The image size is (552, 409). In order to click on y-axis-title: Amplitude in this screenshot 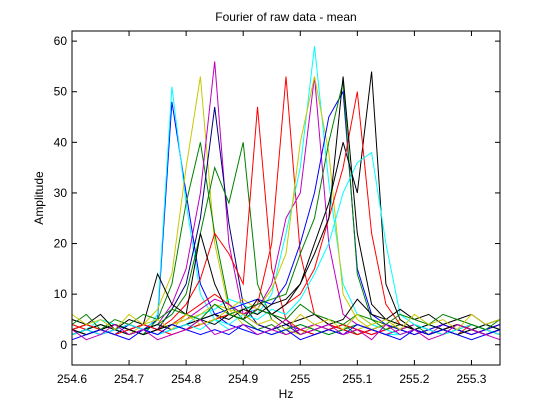, I will do `click(39, 198)`.